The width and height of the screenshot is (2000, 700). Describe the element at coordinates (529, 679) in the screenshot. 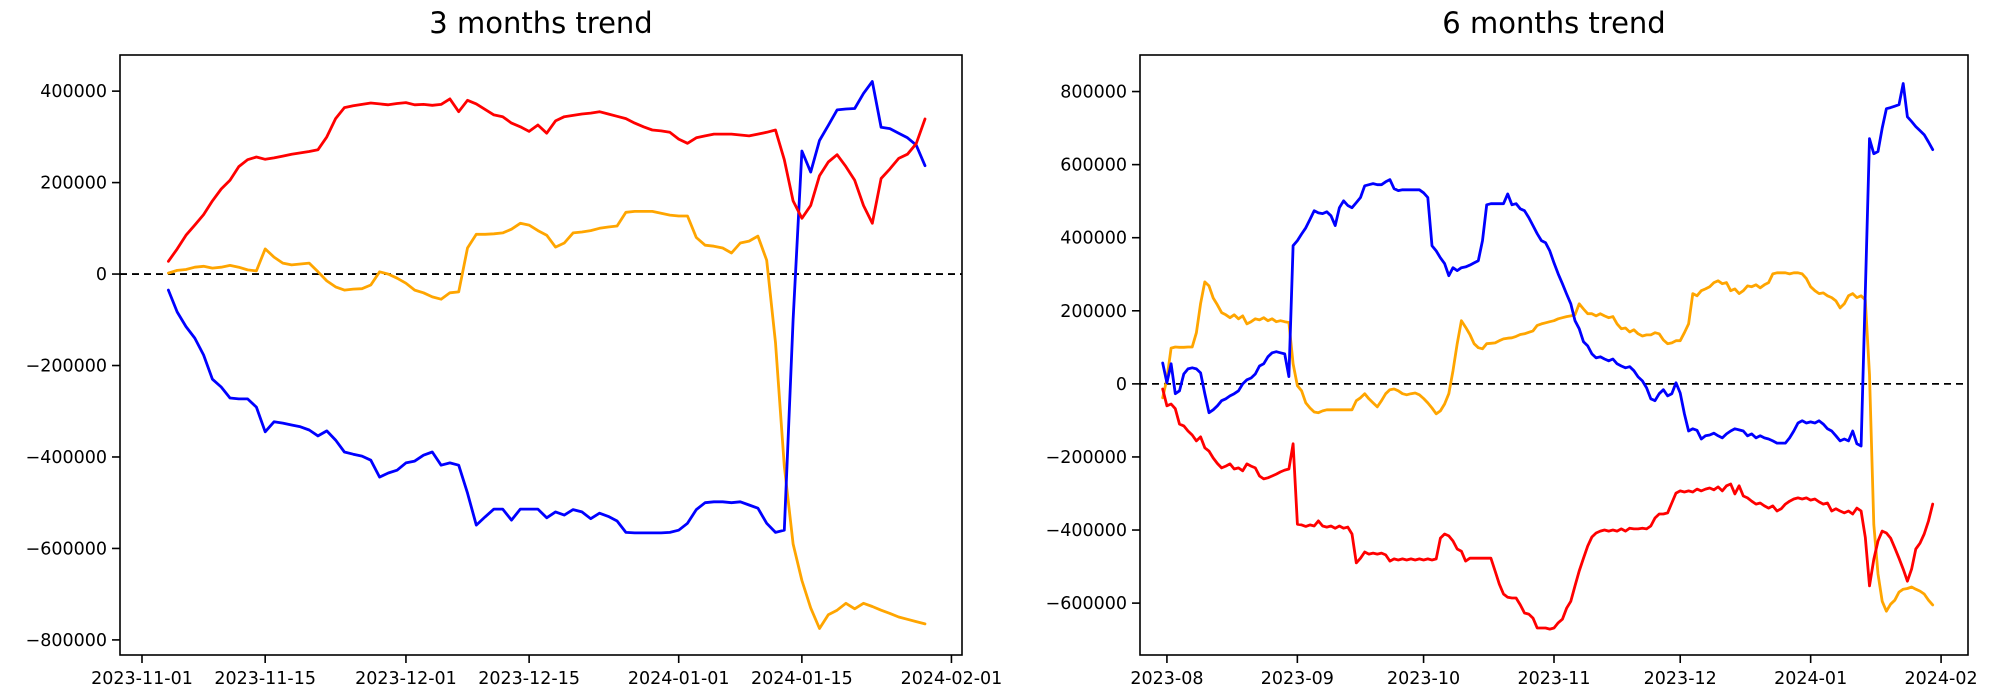

I see `x-tick-label: 2023-12-15` at that location.